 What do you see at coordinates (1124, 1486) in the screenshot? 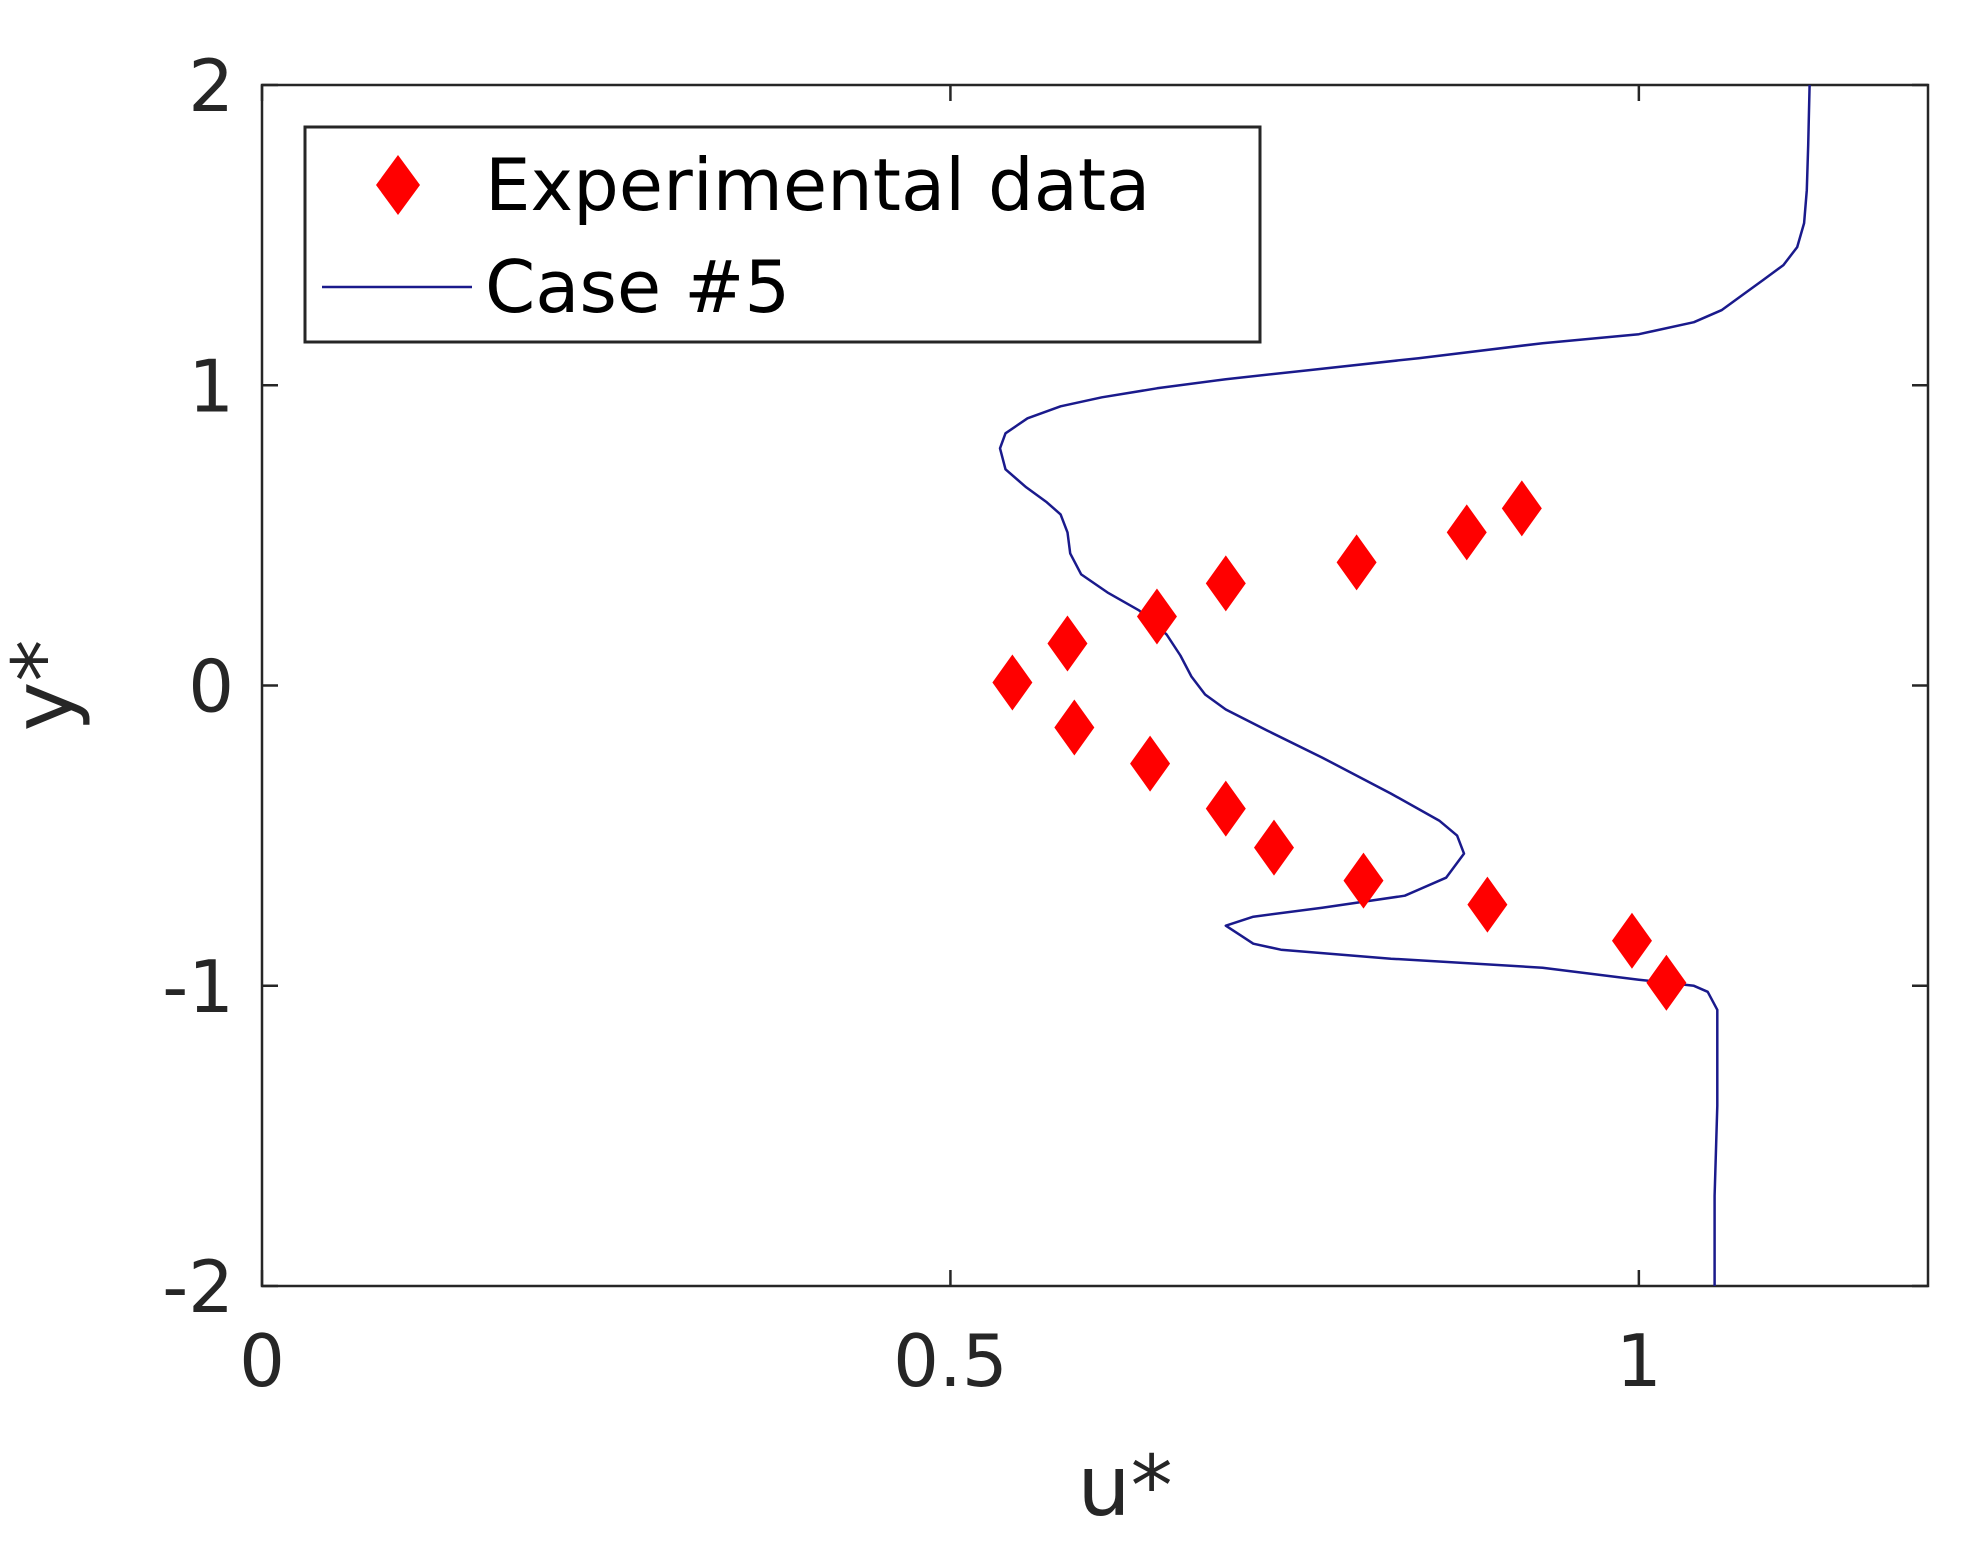
I see `x-axis-label: u*` at bounding box center [1124, 1486].